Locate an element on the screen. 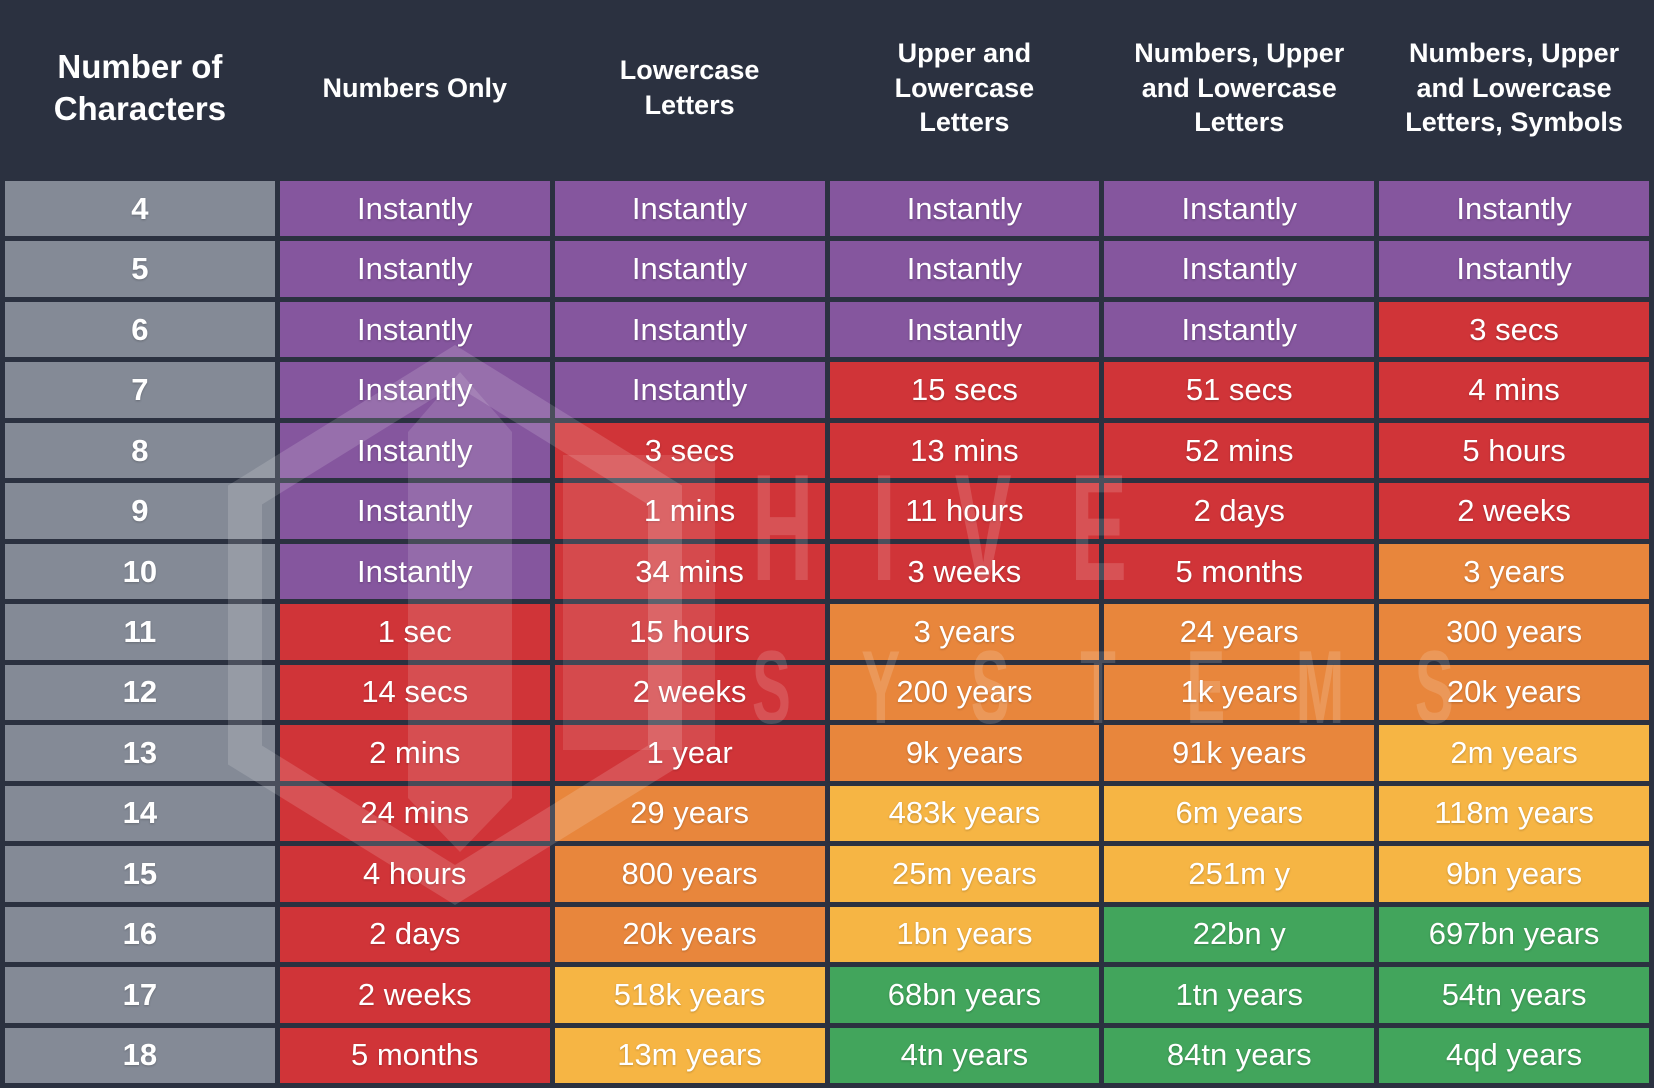 The width and height of the screenshot is (1654, 1088). char-count-cell-6: 6 is located at coordinates (140, 329).